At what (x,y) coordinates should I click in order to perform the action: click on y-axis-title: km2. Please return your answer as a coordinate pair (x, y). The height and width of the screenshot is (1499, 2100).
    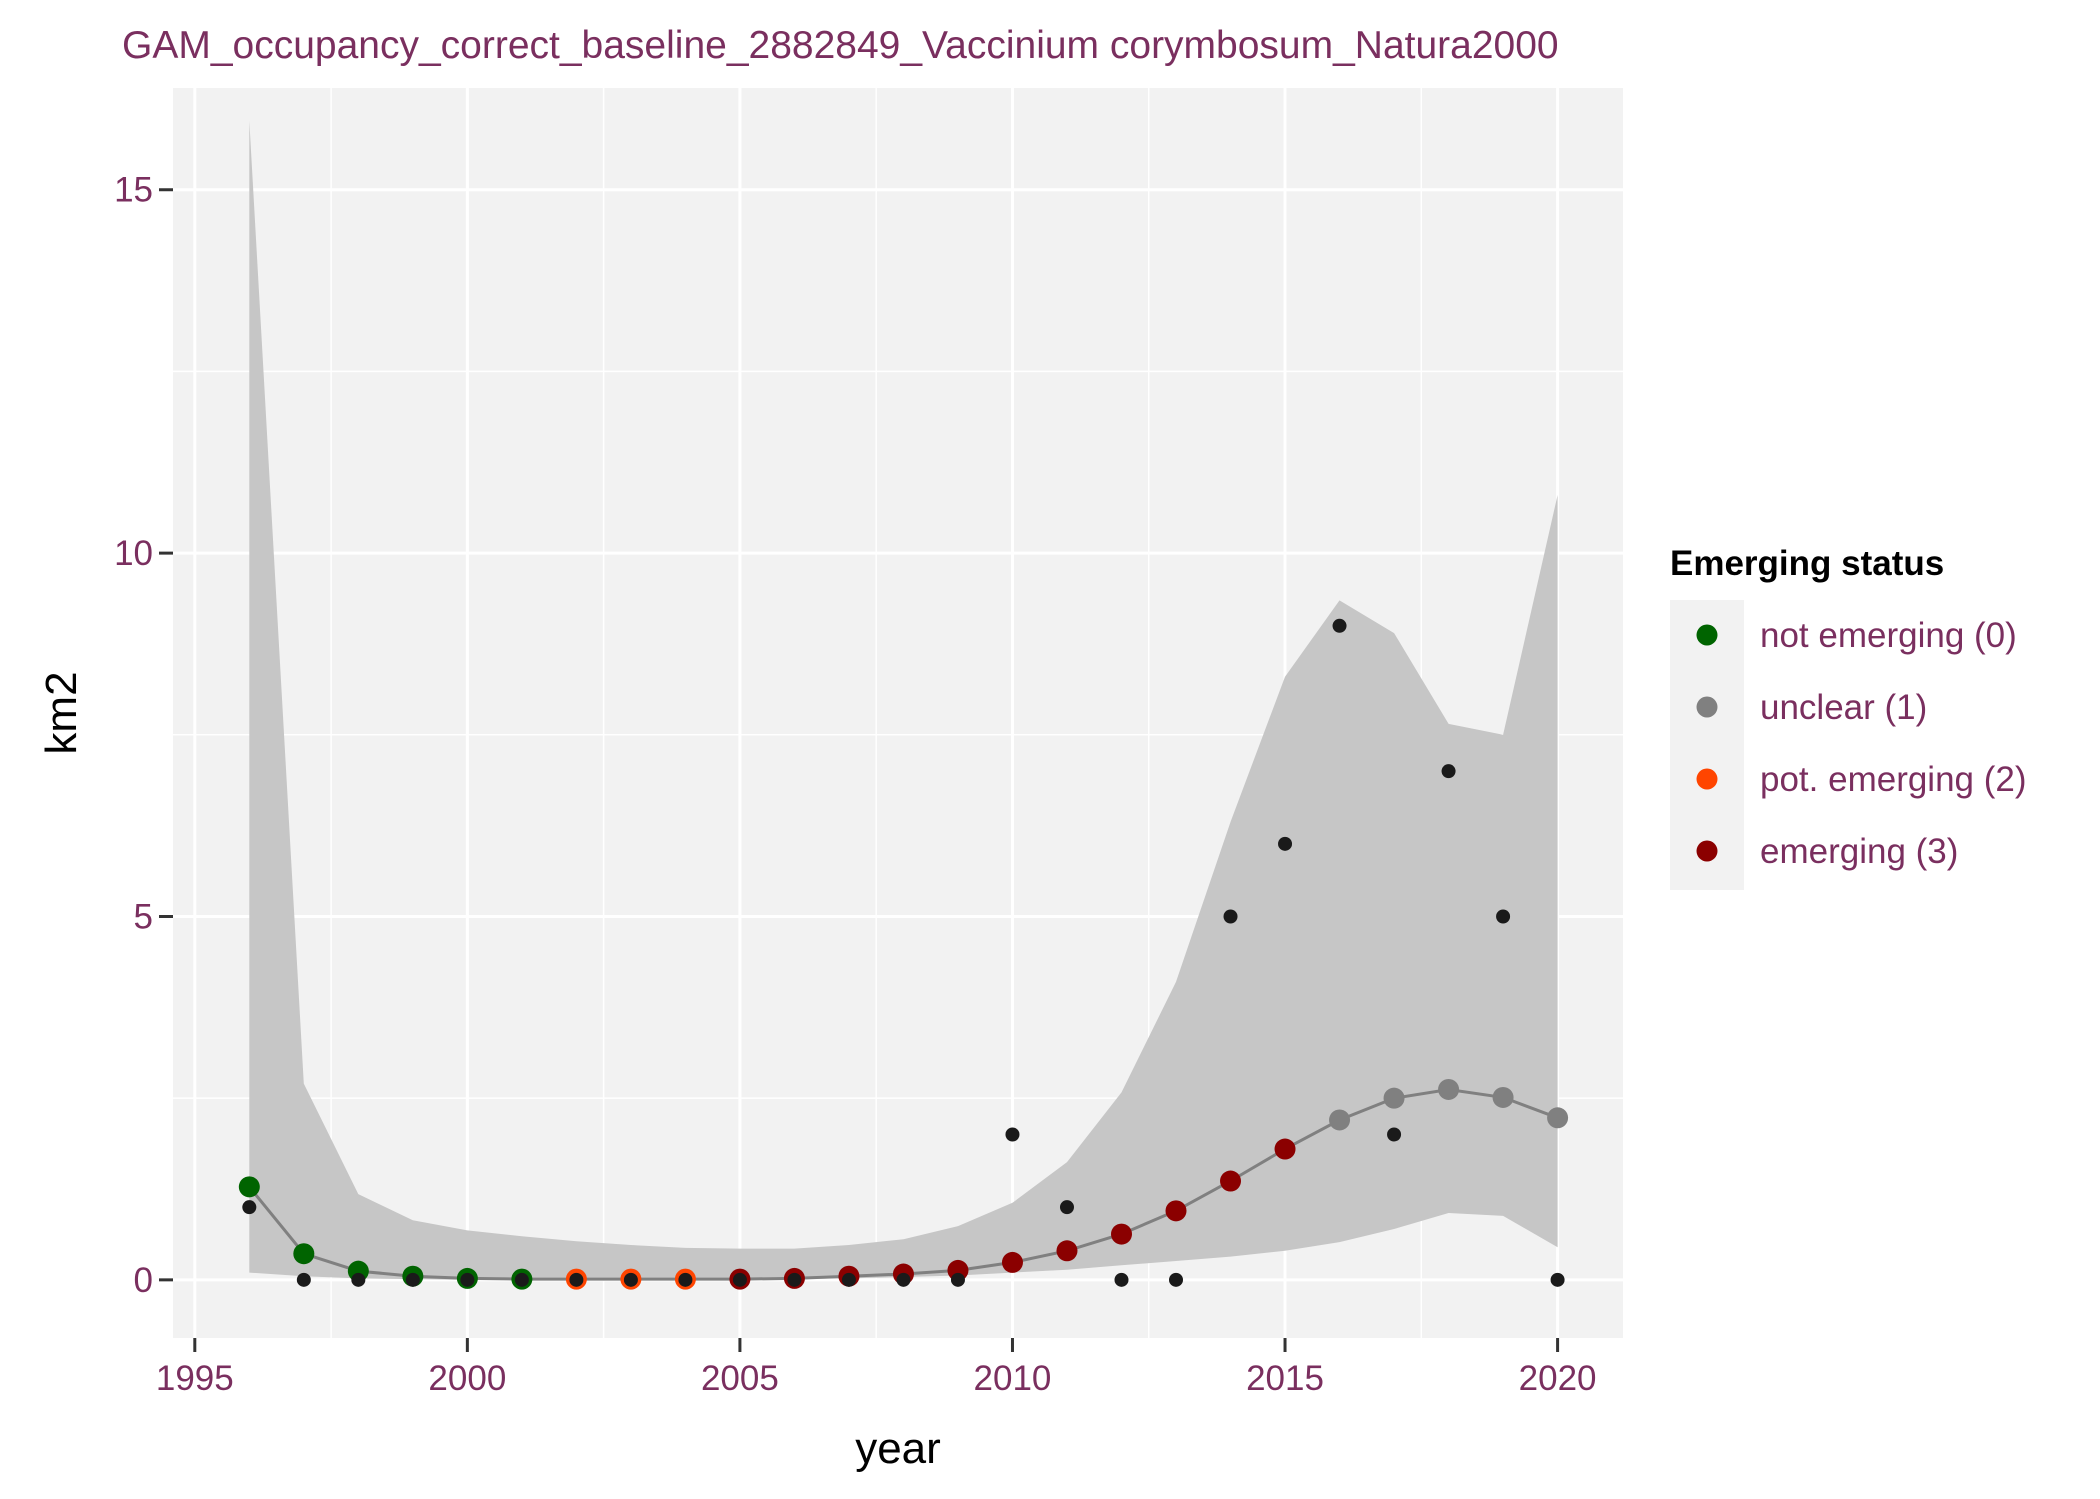
    Looking at the image, I should click on (61, 712).